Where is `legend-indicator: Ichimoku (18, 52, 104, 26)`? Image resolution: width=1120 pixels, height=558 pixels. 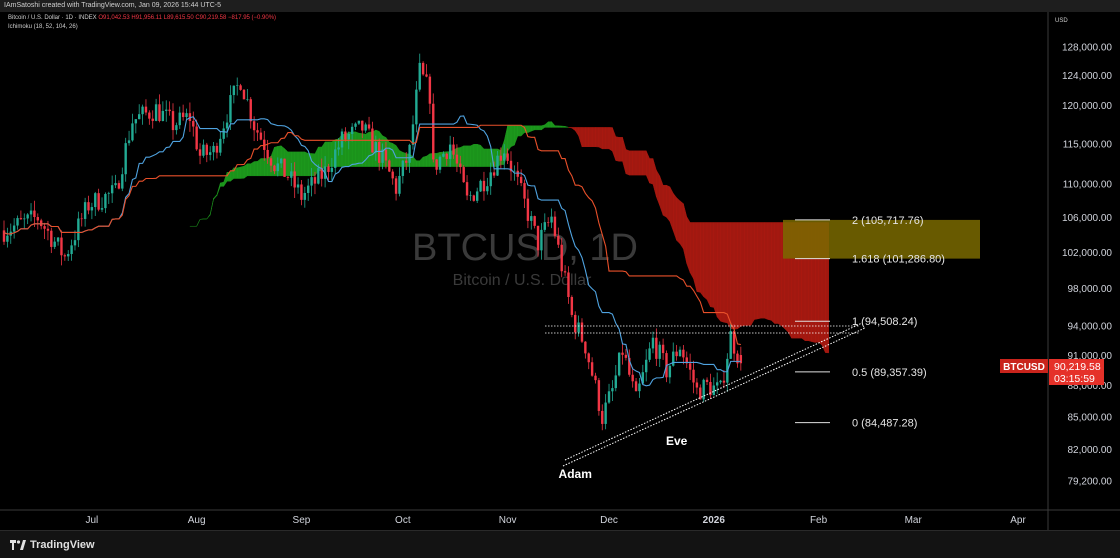 legend-indicator: Ichimoku (18, 52, 104, 26) is located at coordinates (43, 27).